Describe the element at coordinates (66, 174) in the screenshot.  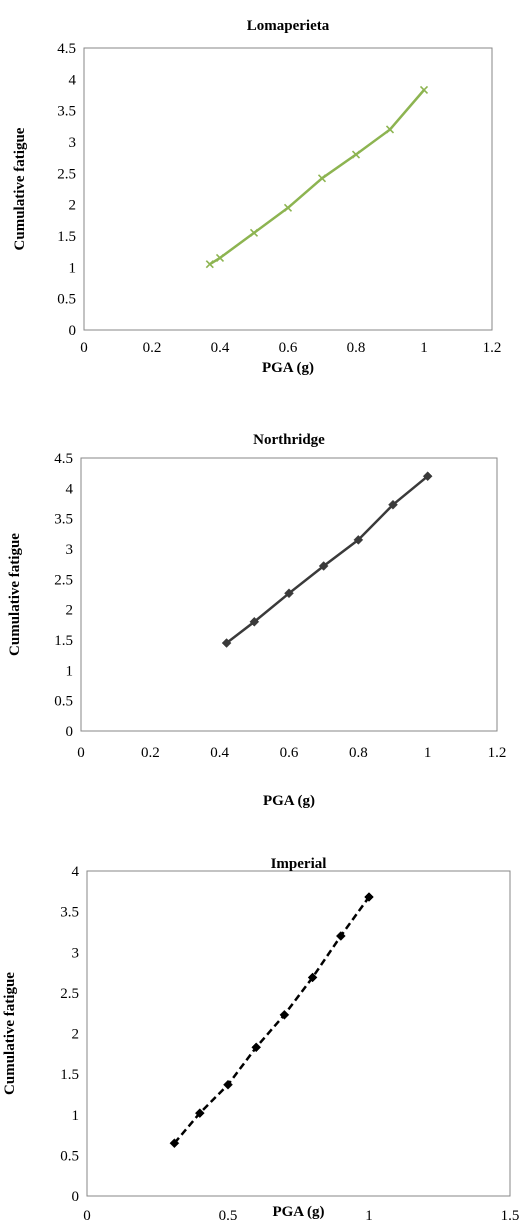
I see `chart1-y-tick-label: 2.5` at that location.